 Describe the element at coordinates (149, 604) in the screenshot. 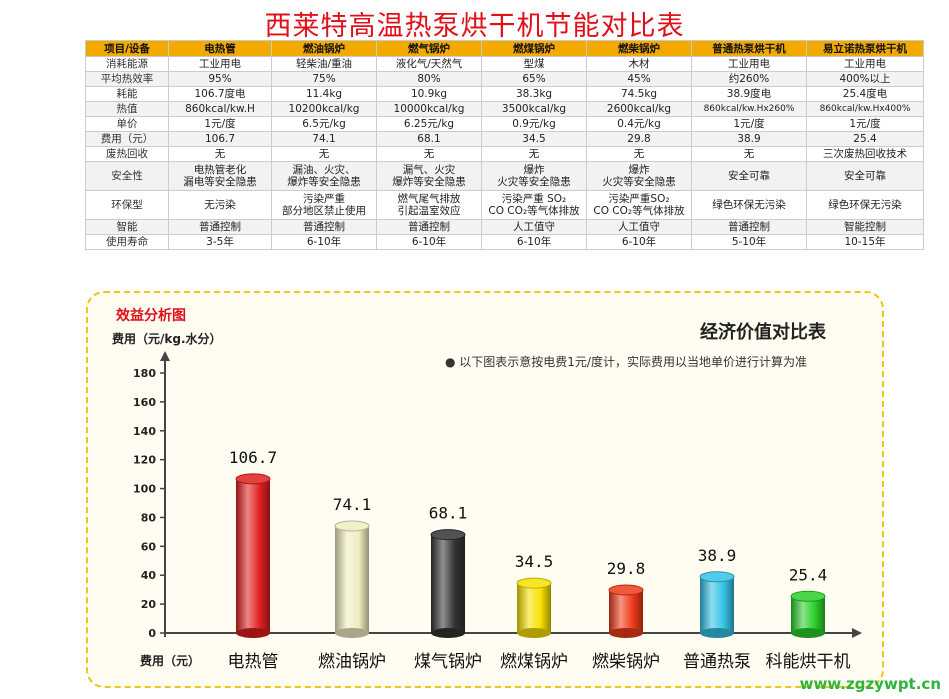

I see `y-tick-label: 20` at that location.